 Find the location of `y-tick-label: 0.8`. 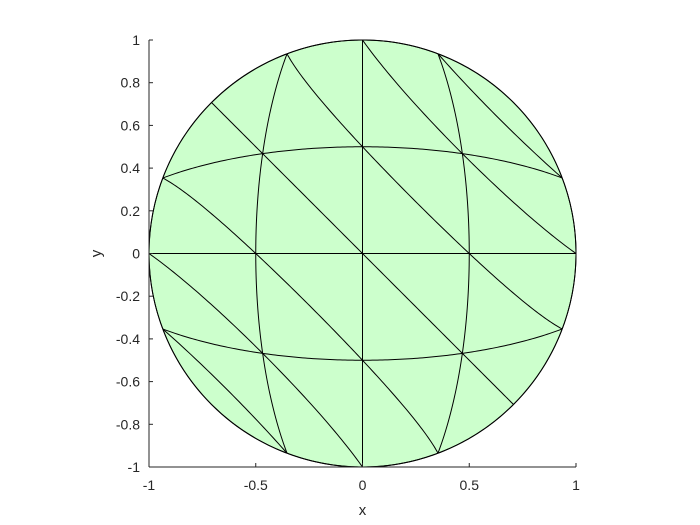

y-tick-label: 0.8 is located at coordinates (131, 83).